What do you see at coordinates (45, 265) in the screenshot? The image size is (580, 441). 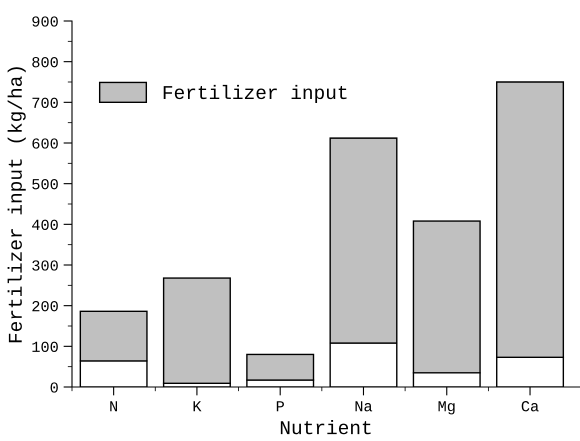 I see `y-tick-label: 300` at bounding box center [45, 265].